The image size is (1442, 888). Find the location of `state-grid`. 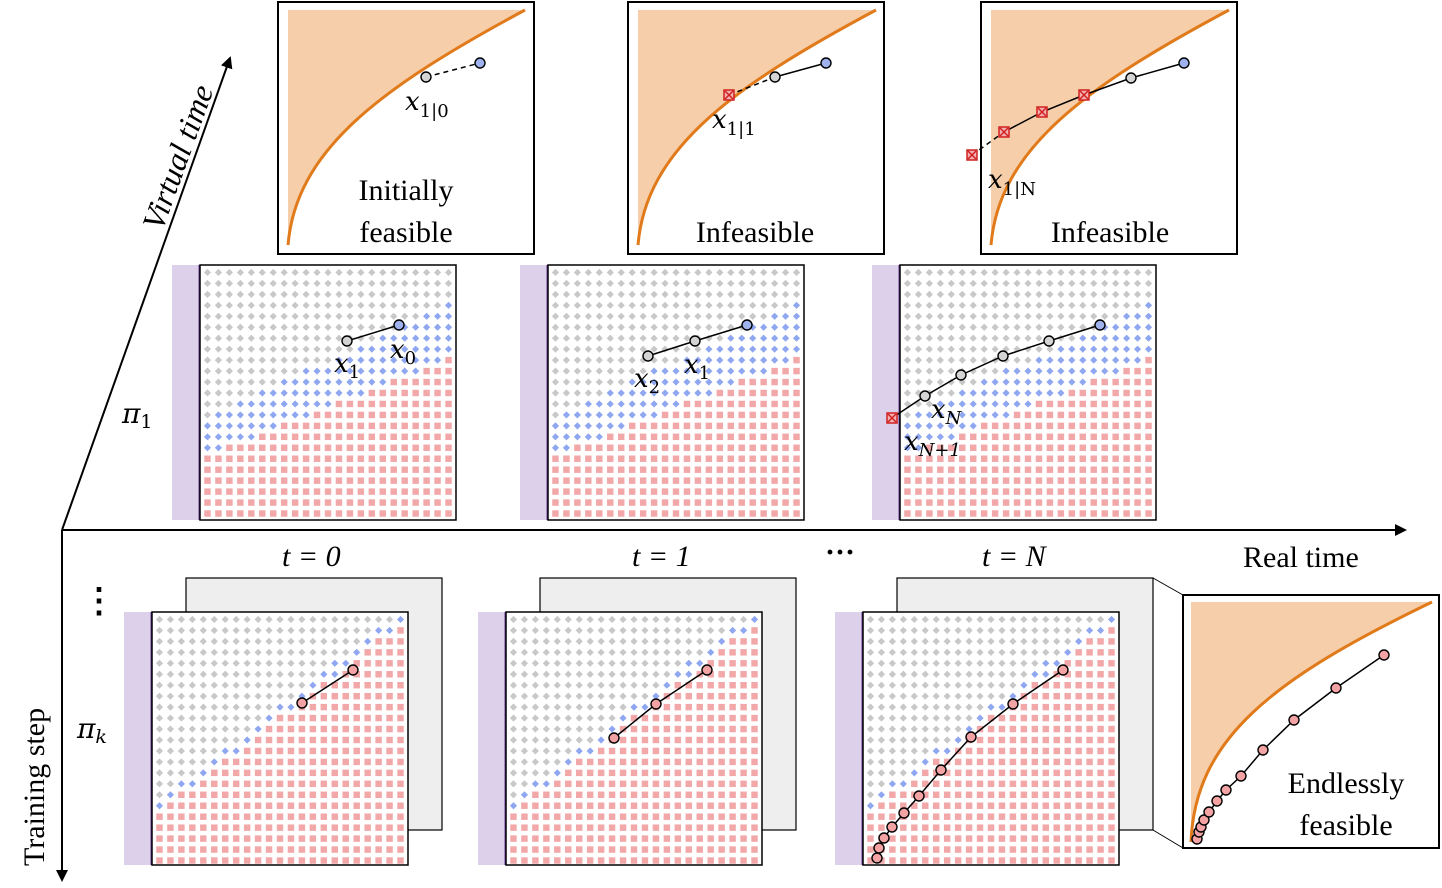

state-grid is located at coordinates (1028, 392).